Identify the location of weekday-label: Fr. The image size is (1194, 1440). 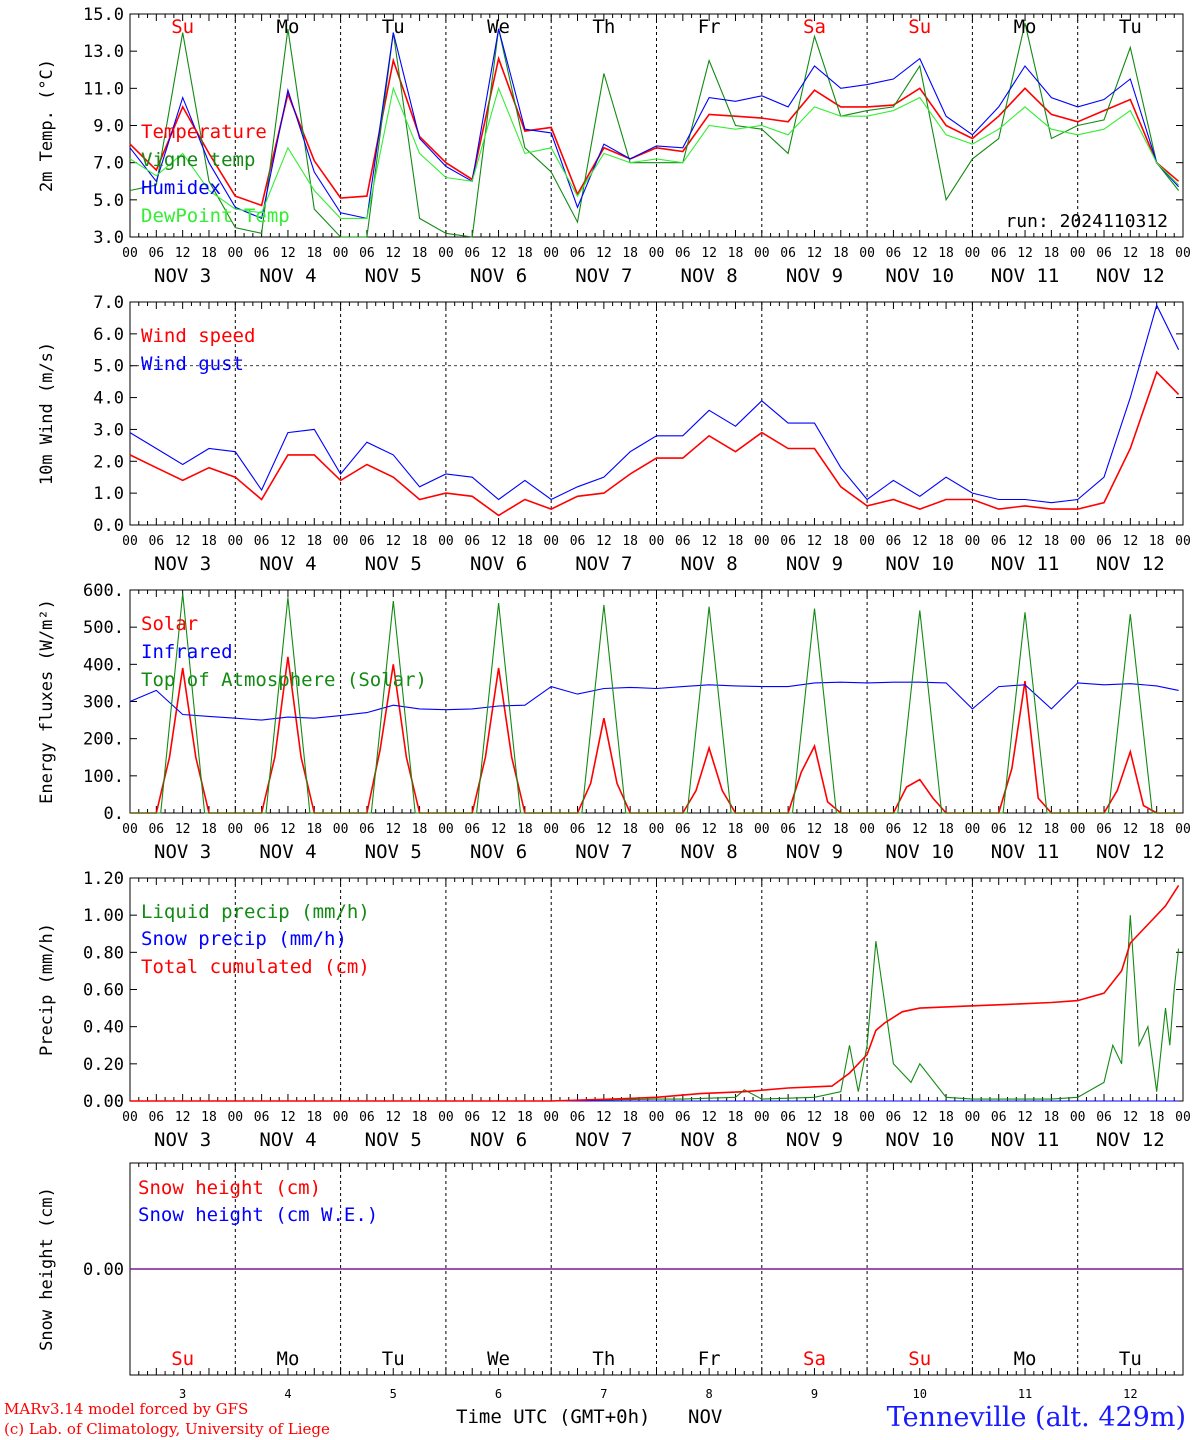
(709, 27).